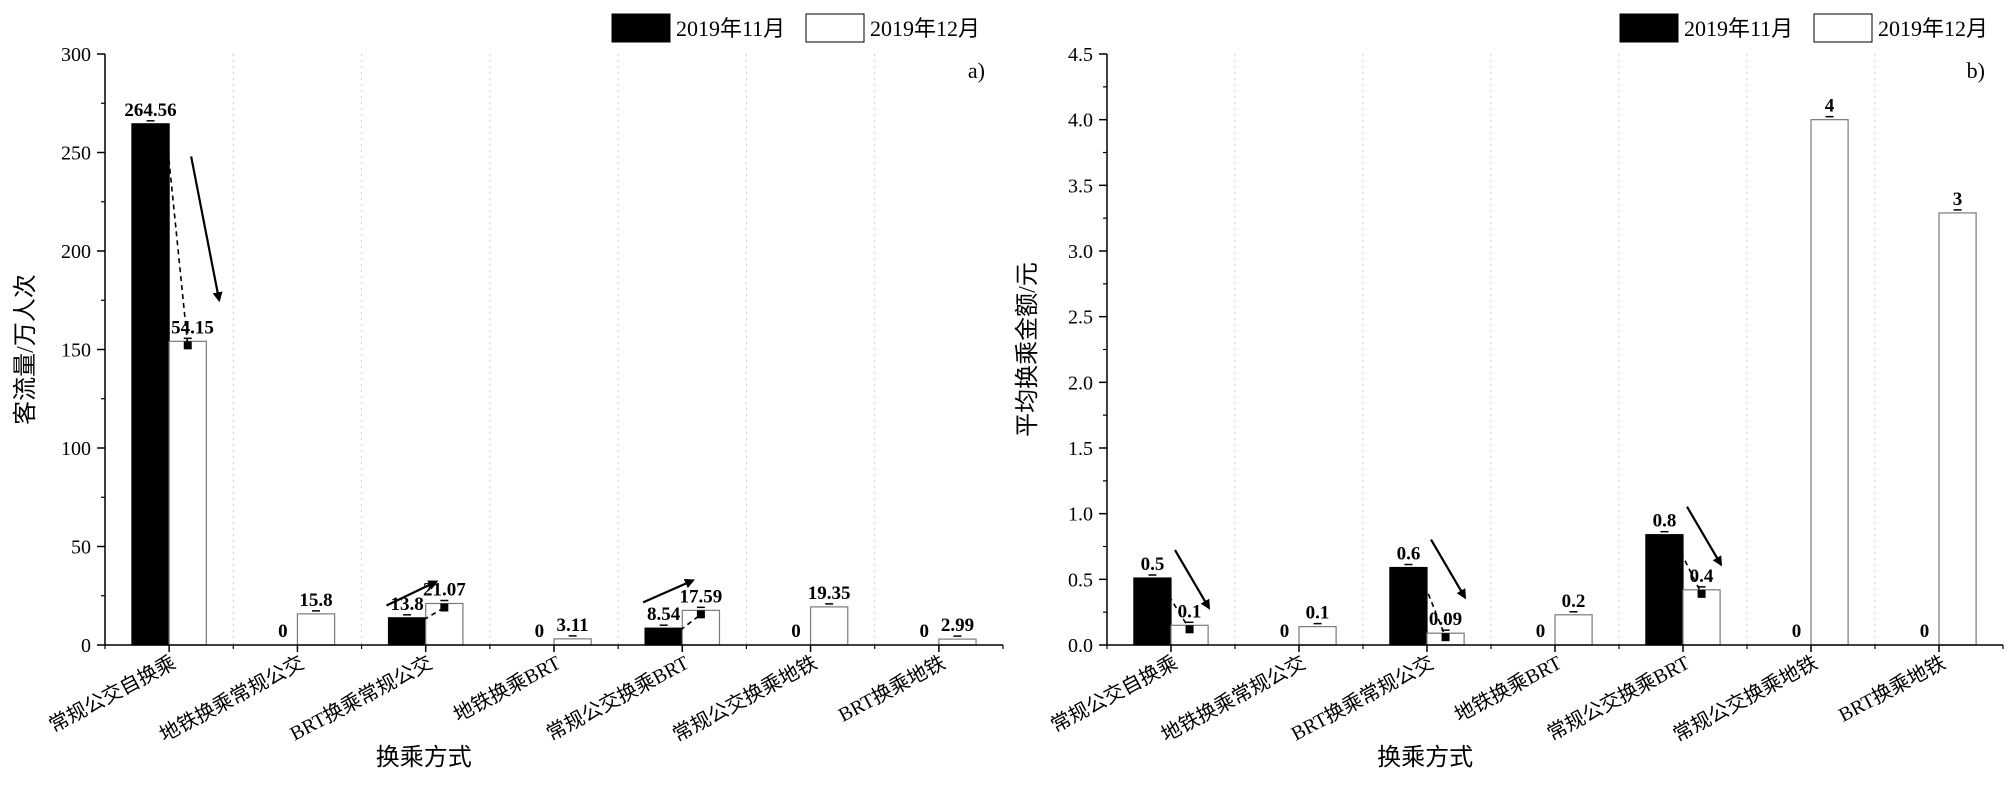  What do you see at coordinates (1080, 646) in the screenshot?
I see `y-tick-label: 0.0` at bounding box center [1080, 646].